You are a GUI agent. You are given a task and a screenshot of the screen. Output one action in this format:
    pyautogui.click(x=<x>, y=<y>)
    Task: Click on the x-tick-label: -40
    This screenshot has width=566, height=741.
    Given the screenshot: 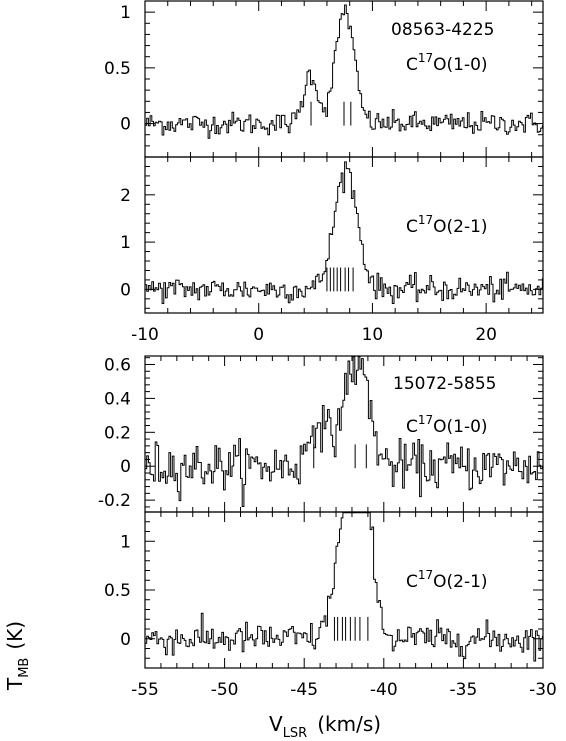 What is the action you would take?
    pyautogui.click(x=384, y=690)
    